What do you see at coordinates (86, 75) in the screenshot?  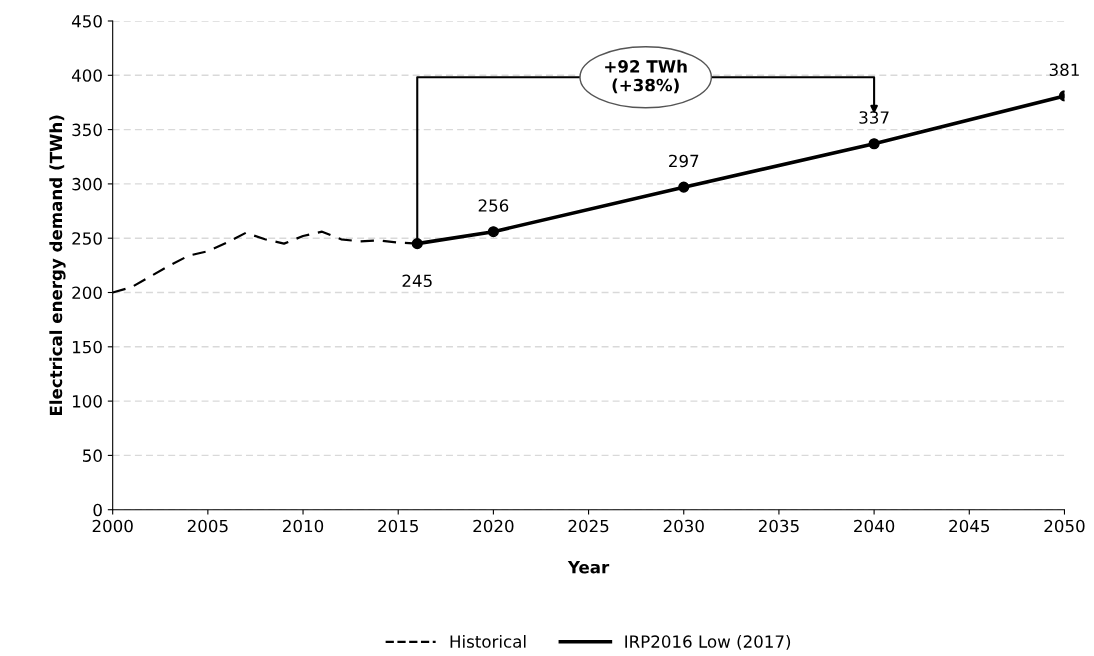 I see `y-tick-label: 400` at bounding box center [86, 75].